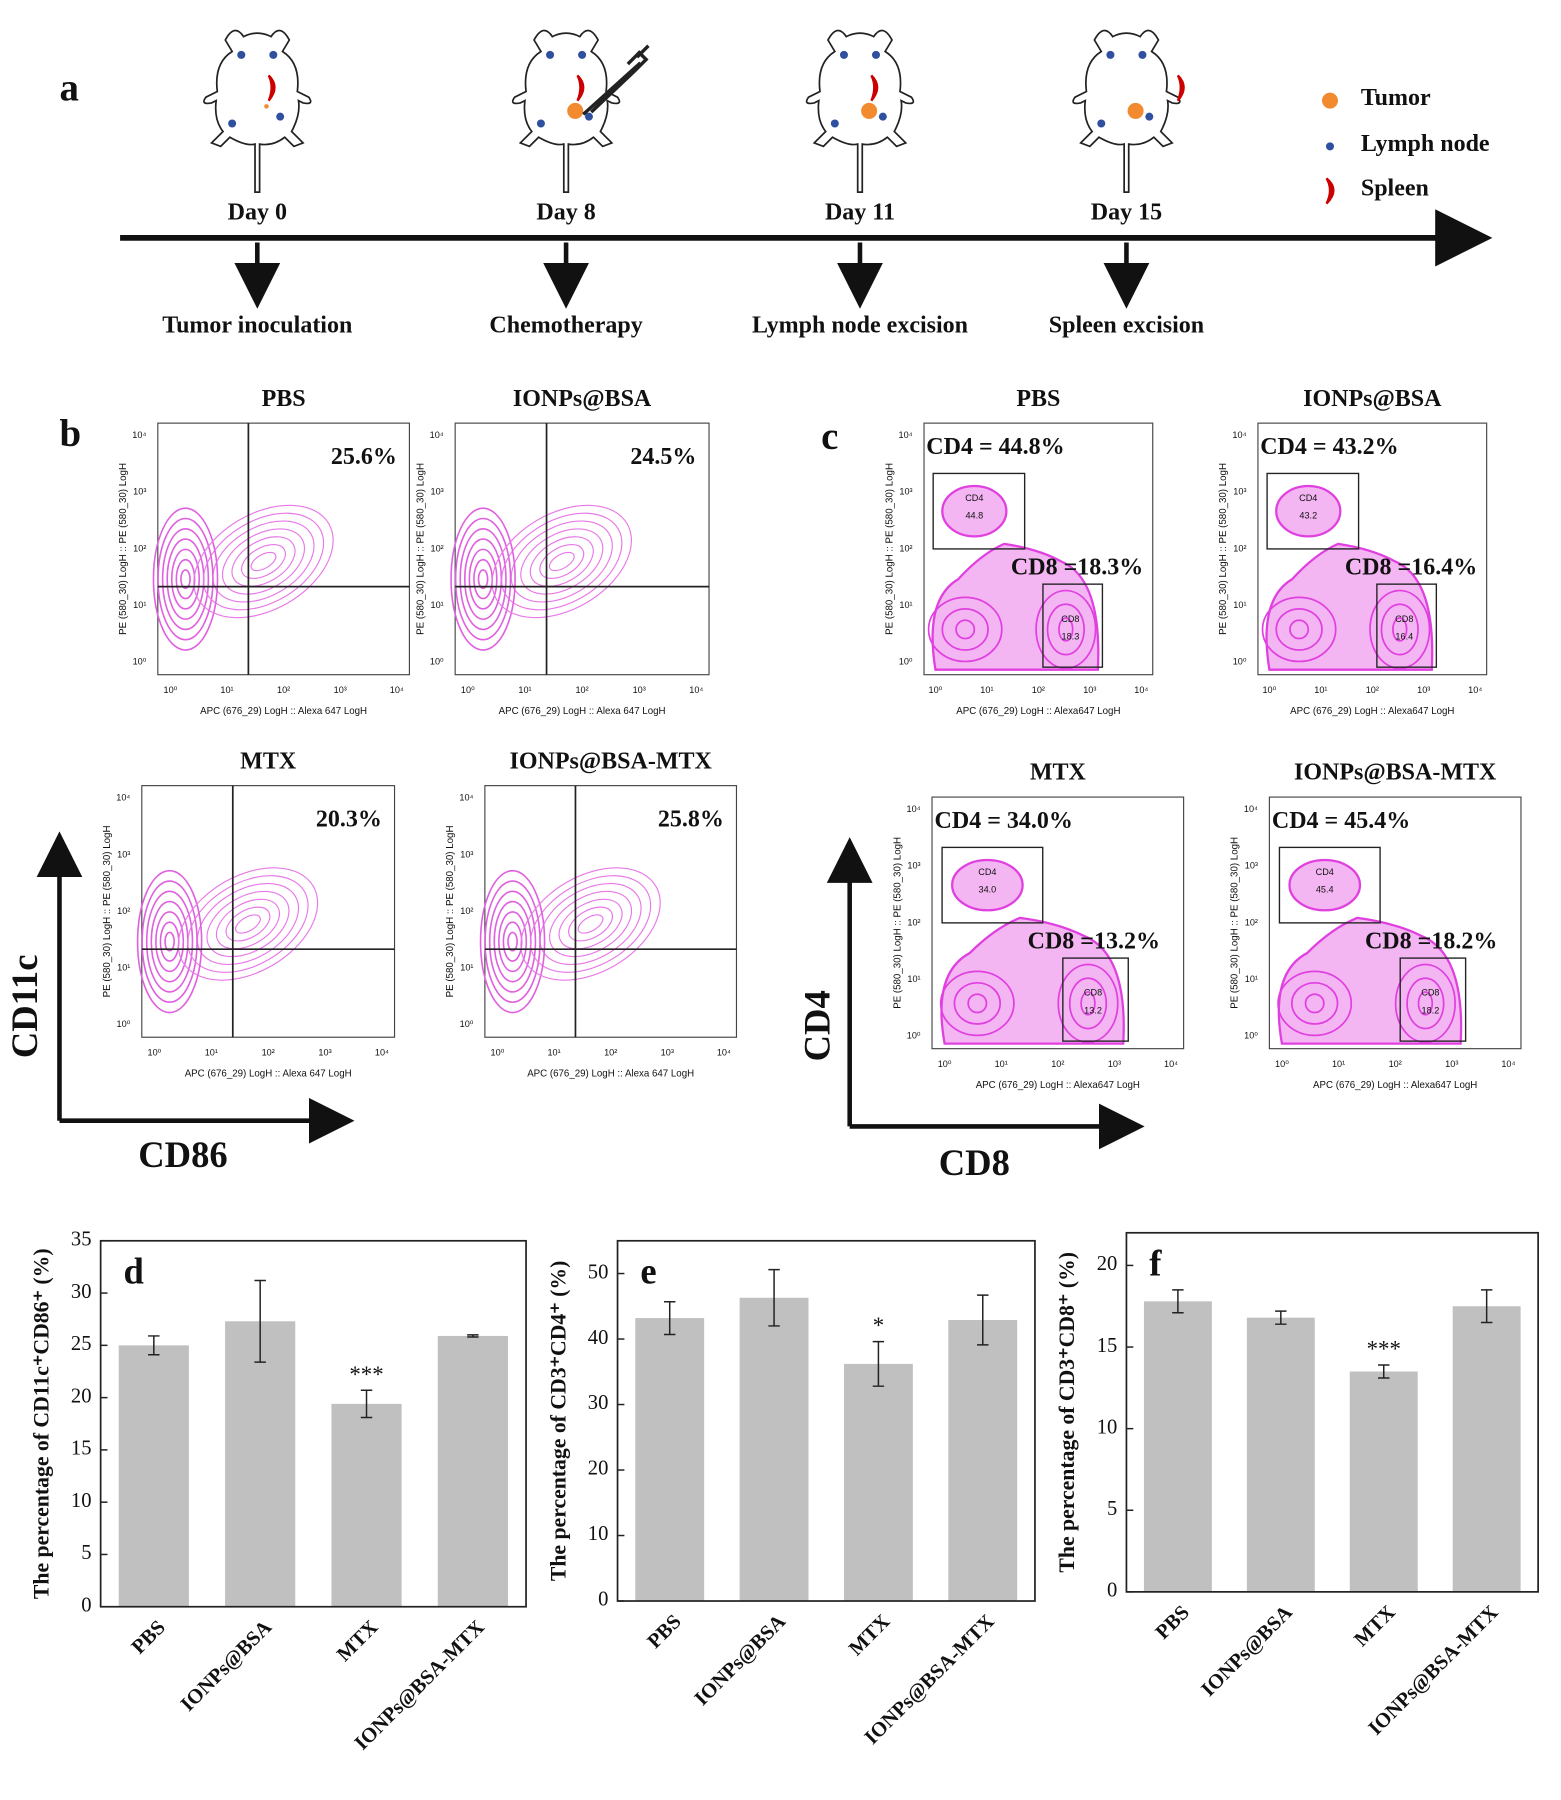 This screenshot has height=1800, width=1561. I want to click on event-label: Spleen excision, so click(1126, 326).